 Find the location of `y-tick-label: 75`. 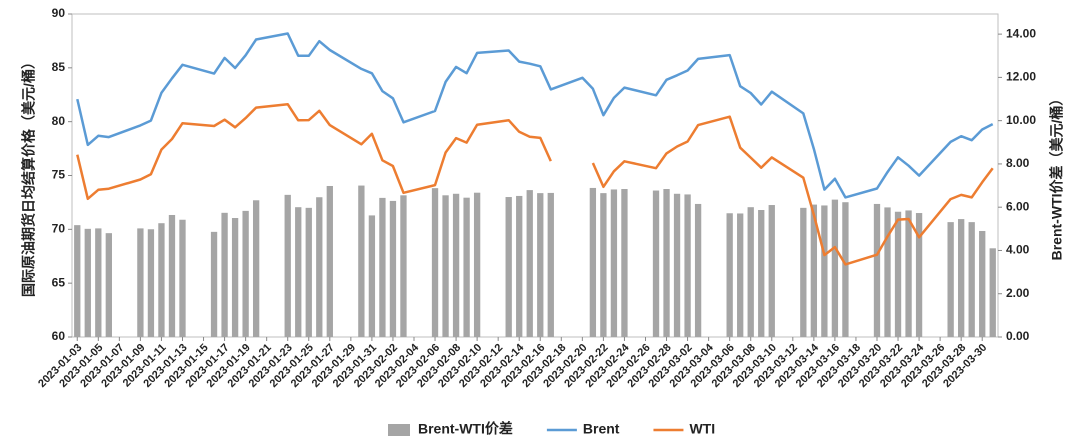

y-tick-label: 75 is located at coordinates (59, 175).